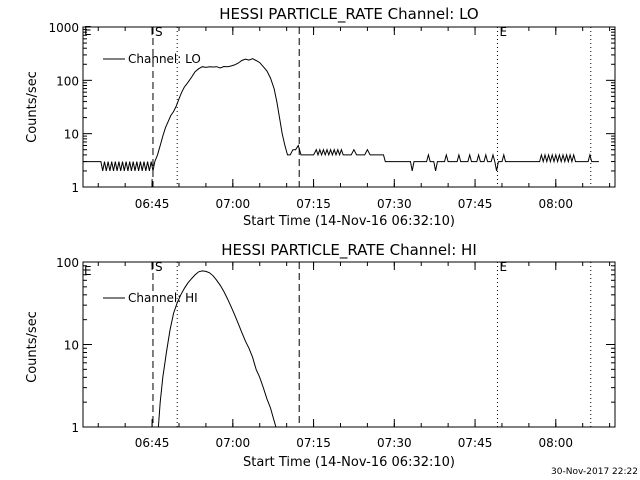  Describe the element at coordinates (349, 250) in the screenshot. I see `chart-title-hi: HESSI PARTICLE_RATE Channel: HI` at that location.